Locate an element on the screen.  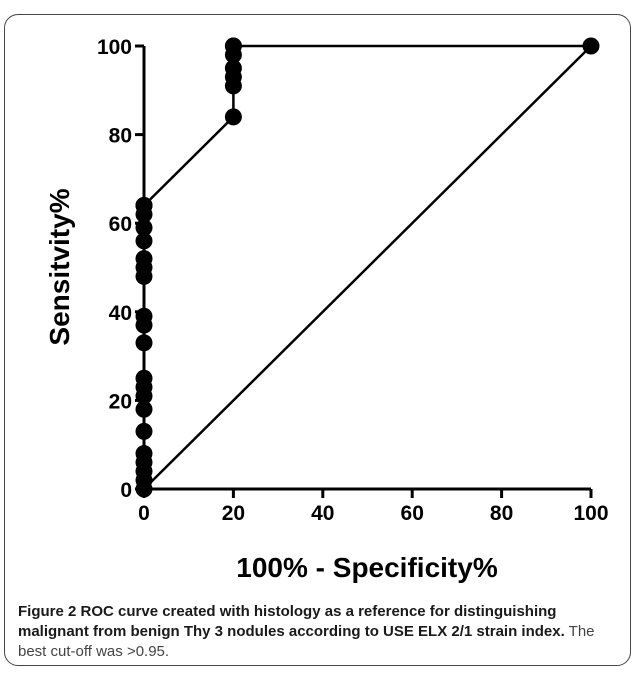
y-axis-title: Sensitvity% is located at coordinates (59, 266).